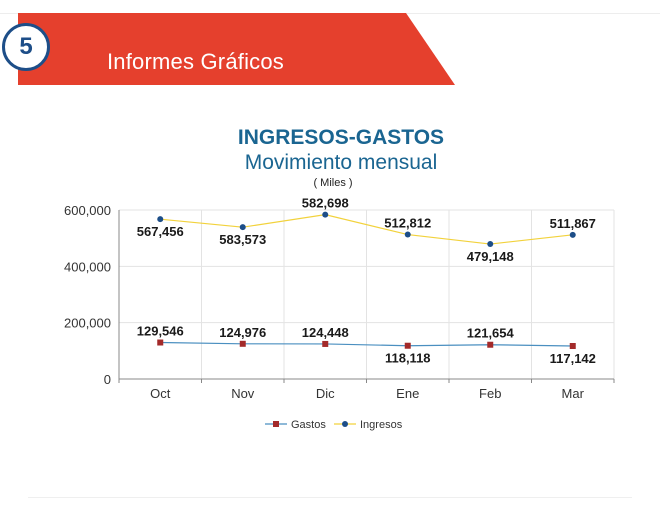 The height and width of the screenshot is (509, 660). Describe the element at coordinates (242, 239) in the screenshot. I see `data-label-ingresos: 583,573` at that location.